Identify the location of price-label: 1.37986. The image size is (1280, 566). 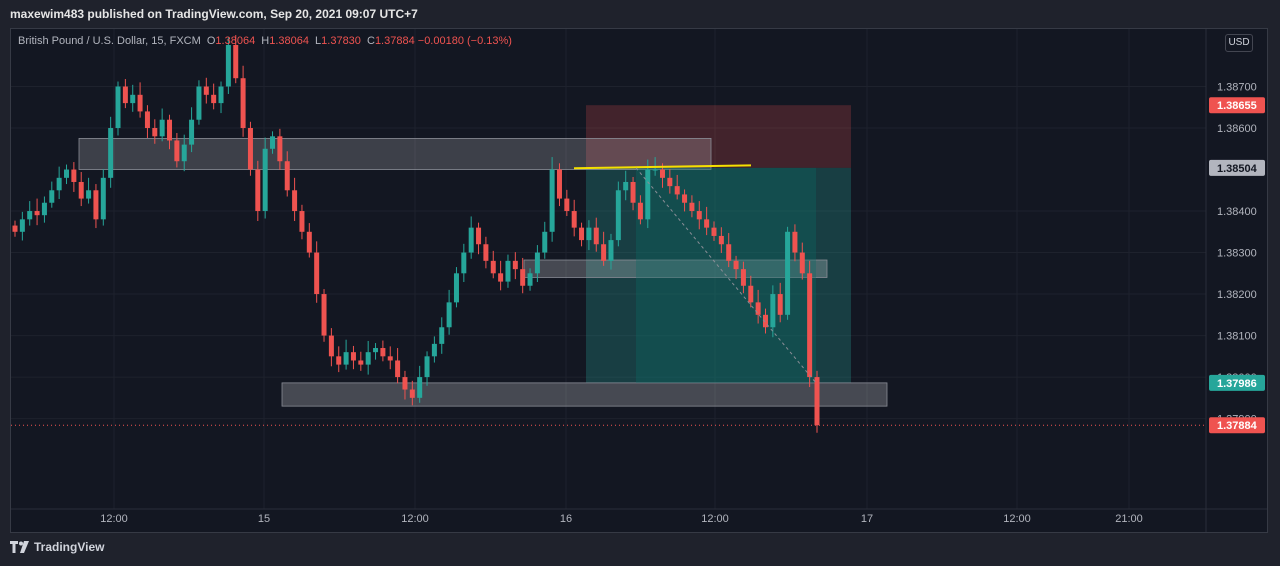
(1237, 384).